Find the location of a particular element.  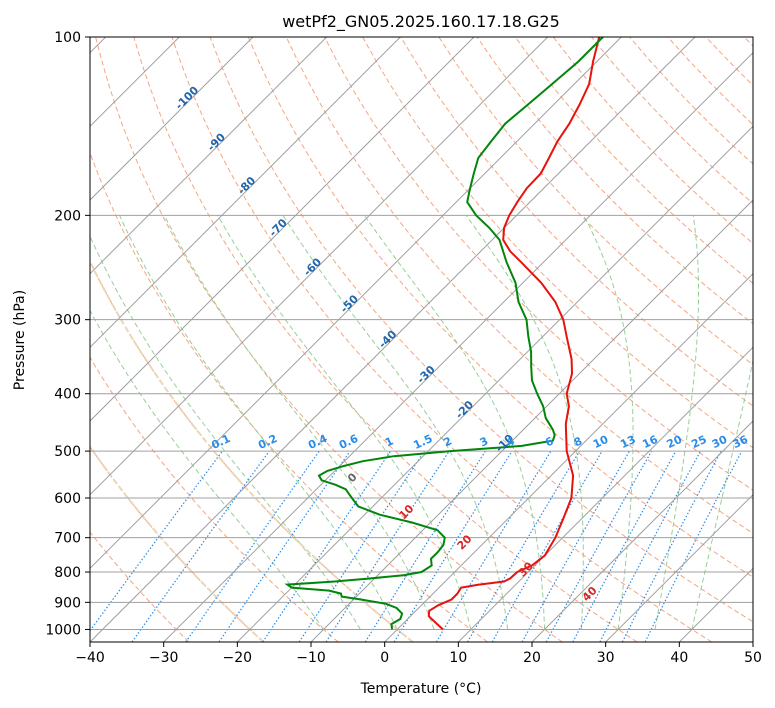

mixing-ratio-label: 8 is located at coordinates (578, 441).